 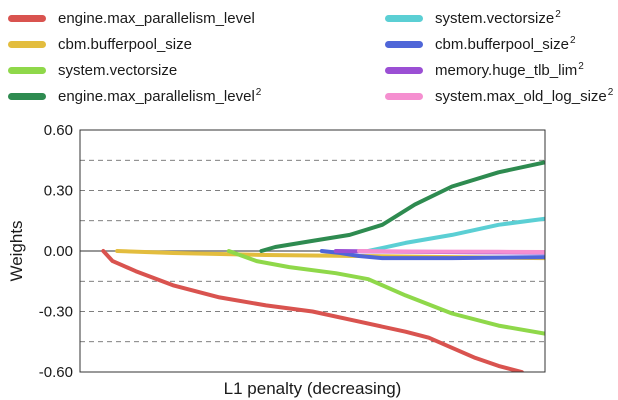 I want to click on legend-label: cbm.bufferpool_size, so click(x=125, y=44).